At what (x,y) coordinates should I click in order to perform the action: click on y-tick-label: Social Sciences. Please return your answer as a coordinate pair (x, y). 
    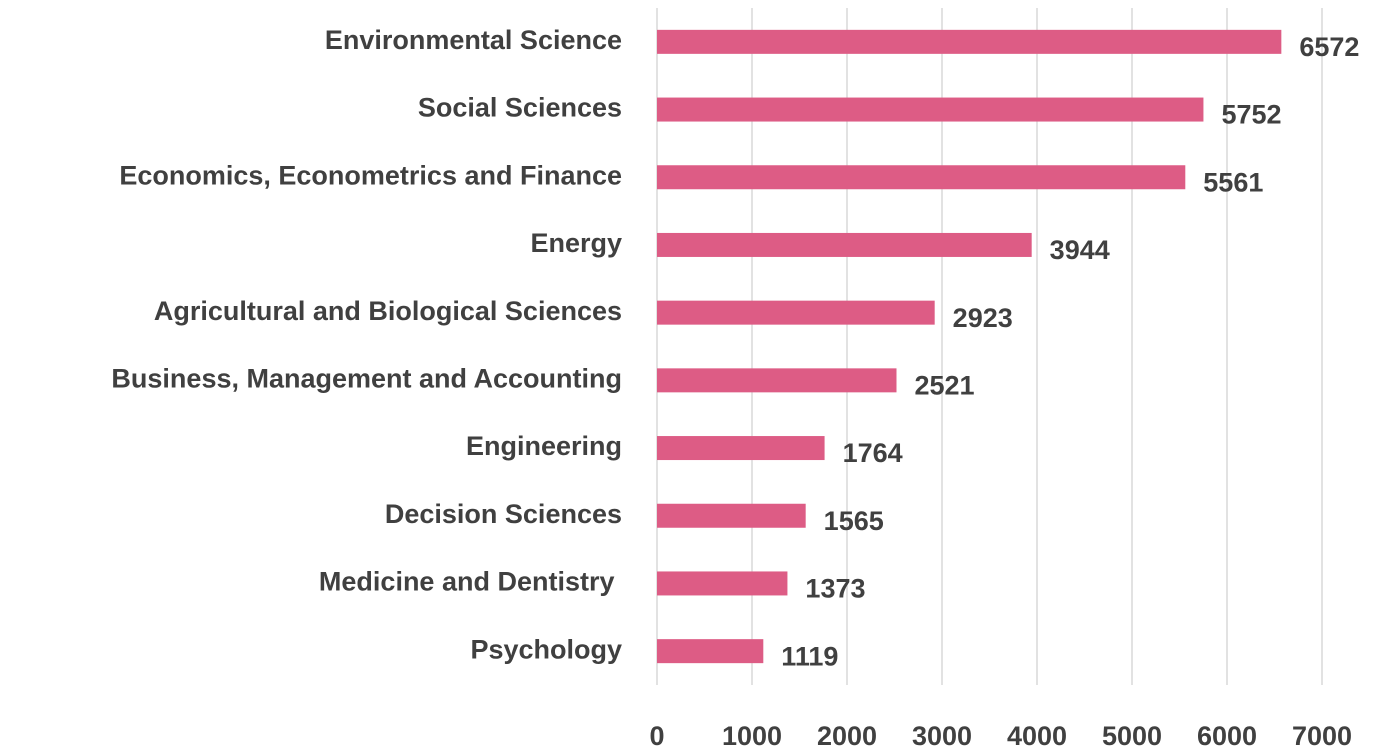
    Looking at the image, I should click on (520, 108).